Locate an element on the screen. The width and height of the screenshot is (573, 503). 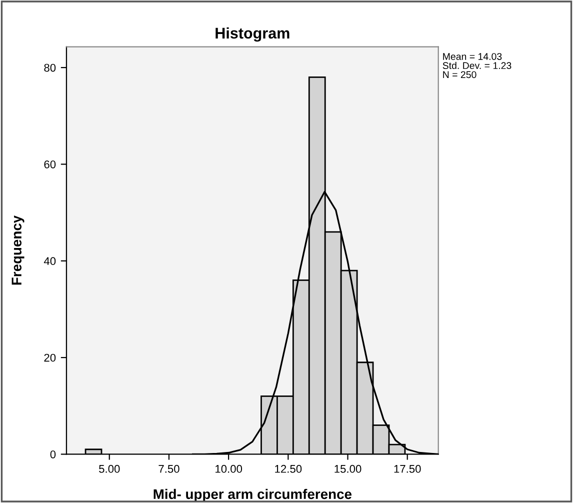
x-tick-label: 17.50 is located at coordinates (407, 468).